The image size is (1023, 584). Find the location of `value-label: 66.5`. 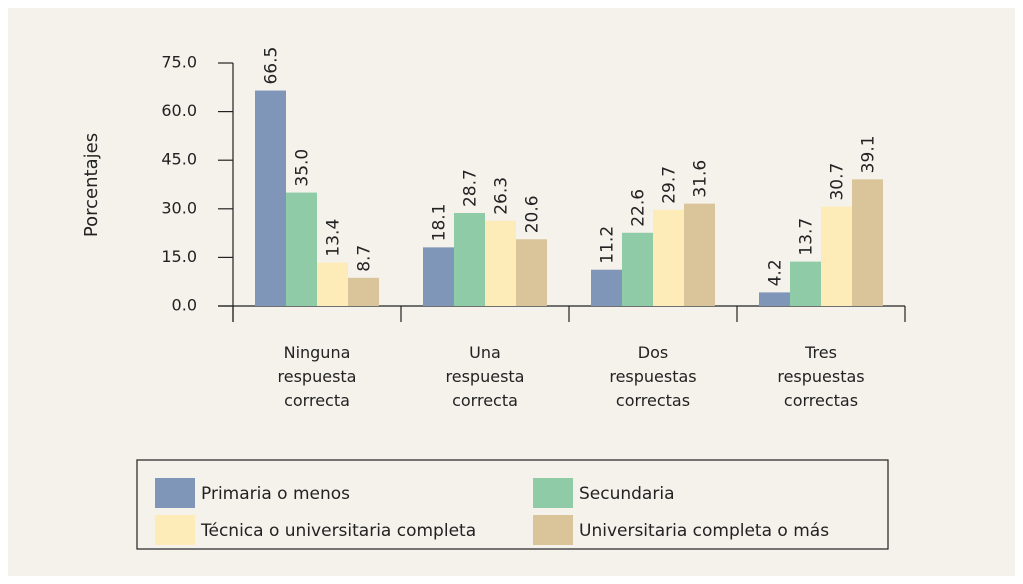

value-label: 66.5 is located at coordinates (272, 66).